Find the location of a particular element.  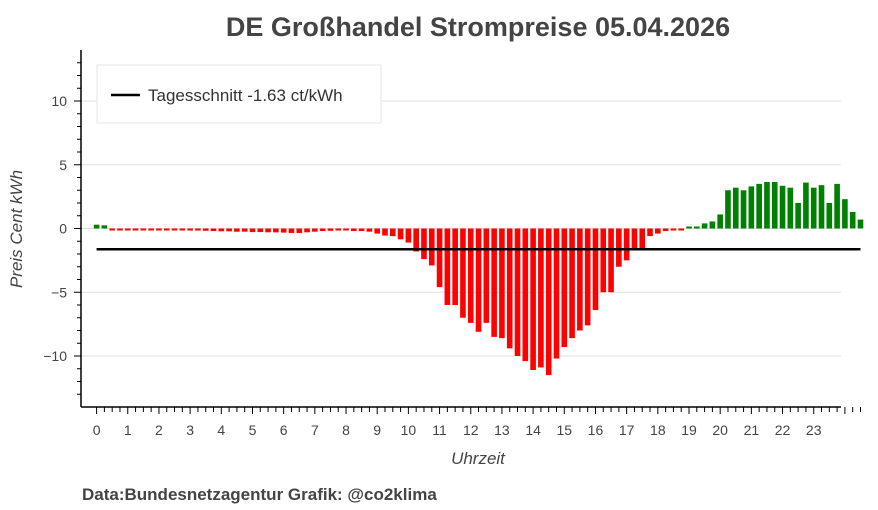

x-axis-ticks: 0 1 2 3 4 5 6 7 8 9 10 11 12 13 14 15 16 17 18 19 20 21 22 23 is located at coordinates (477, 422).